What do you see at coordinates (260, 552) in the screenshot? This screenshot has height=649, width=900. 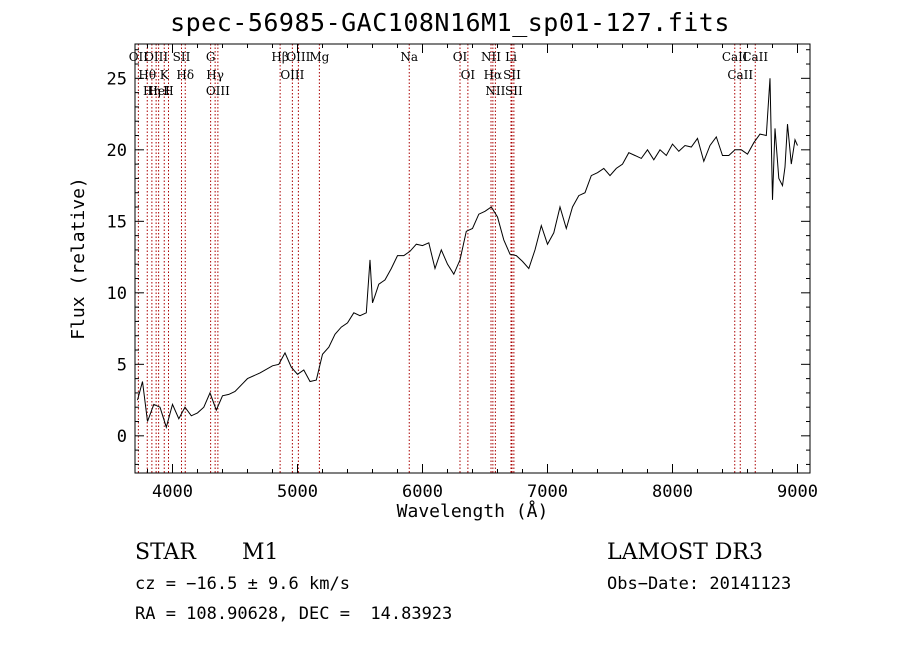 I see `object-subclass: M1` at bounding box center [260, 552].